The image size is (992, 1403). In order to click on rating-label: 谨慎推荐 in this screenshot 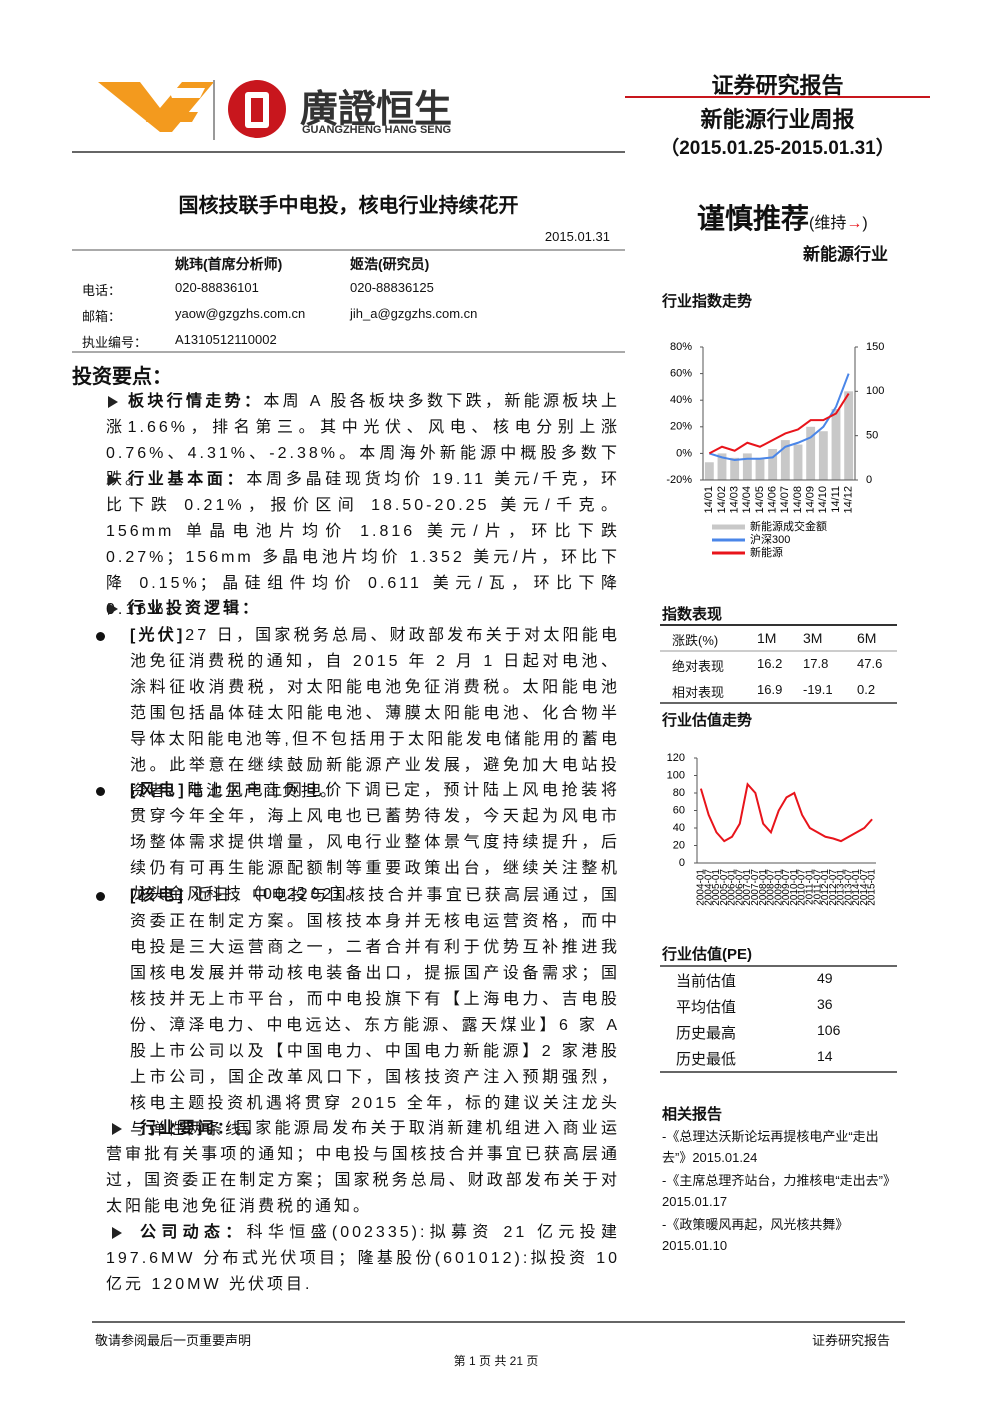, I will do `click(753, 218)`.